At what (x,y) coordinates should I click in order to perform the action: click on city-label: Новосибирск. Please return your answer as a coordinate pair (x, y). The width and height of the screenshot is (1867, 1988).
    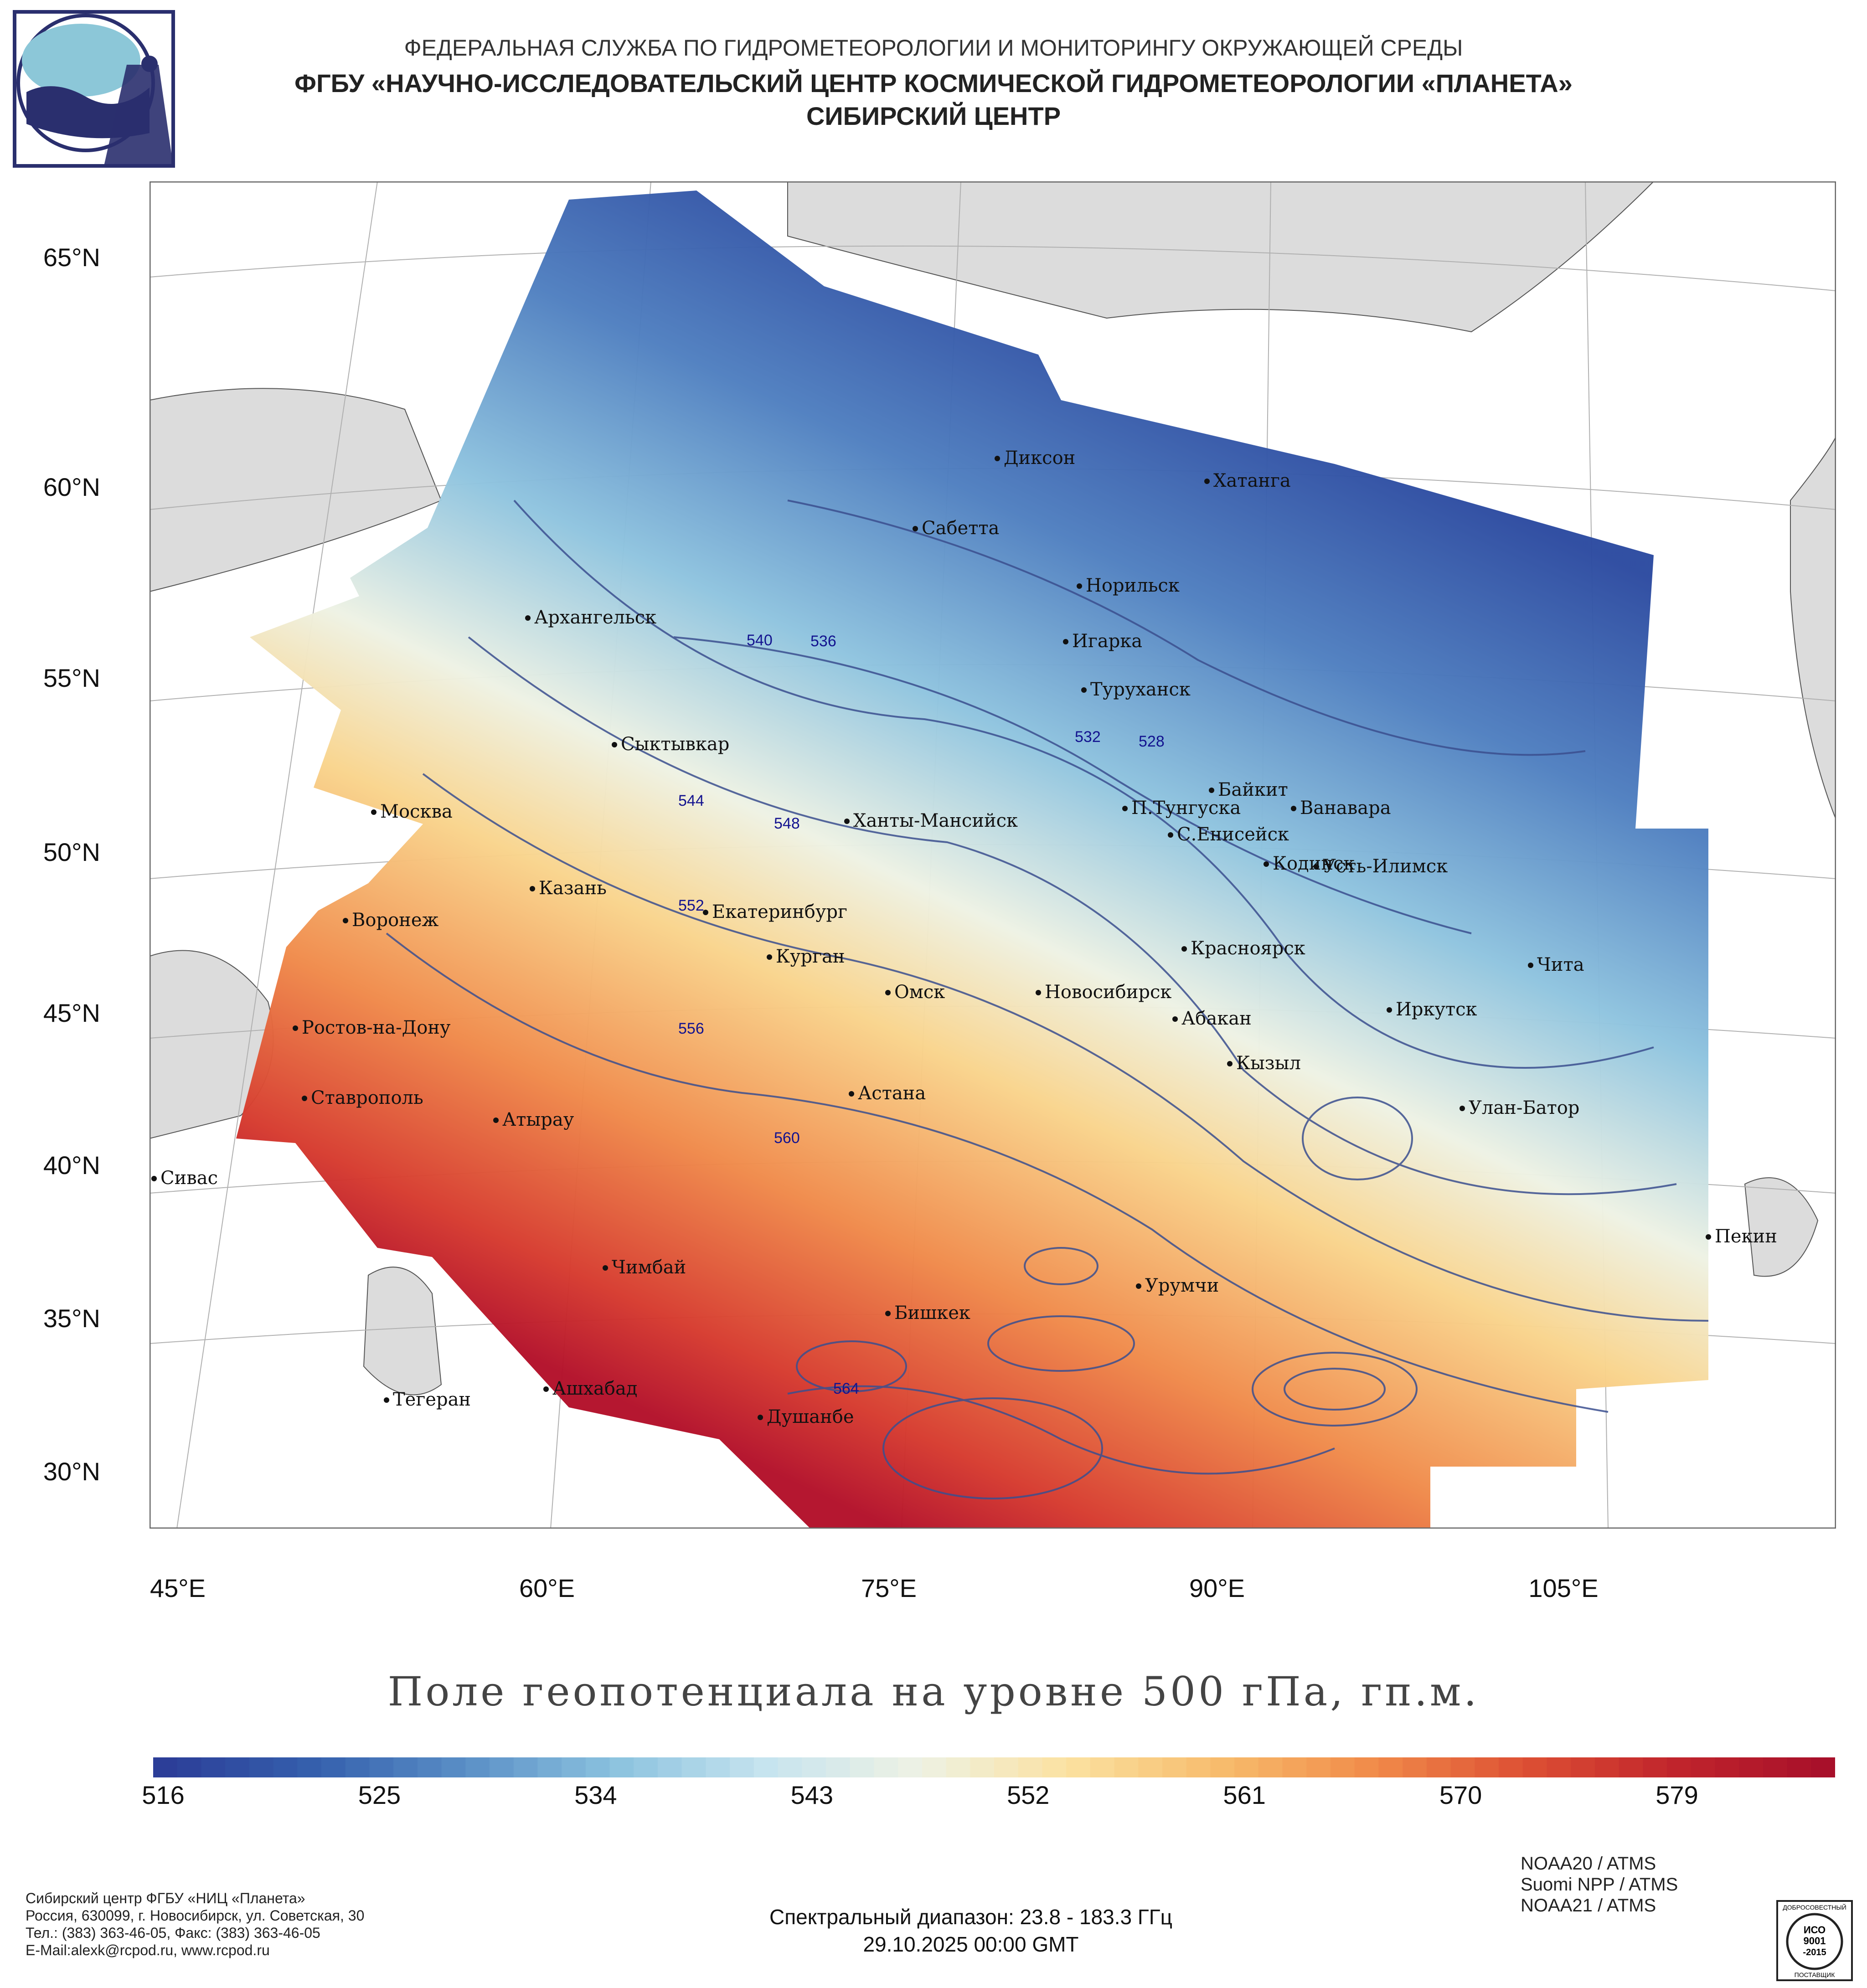
    Looking at the image, I should click on (1108, 993).